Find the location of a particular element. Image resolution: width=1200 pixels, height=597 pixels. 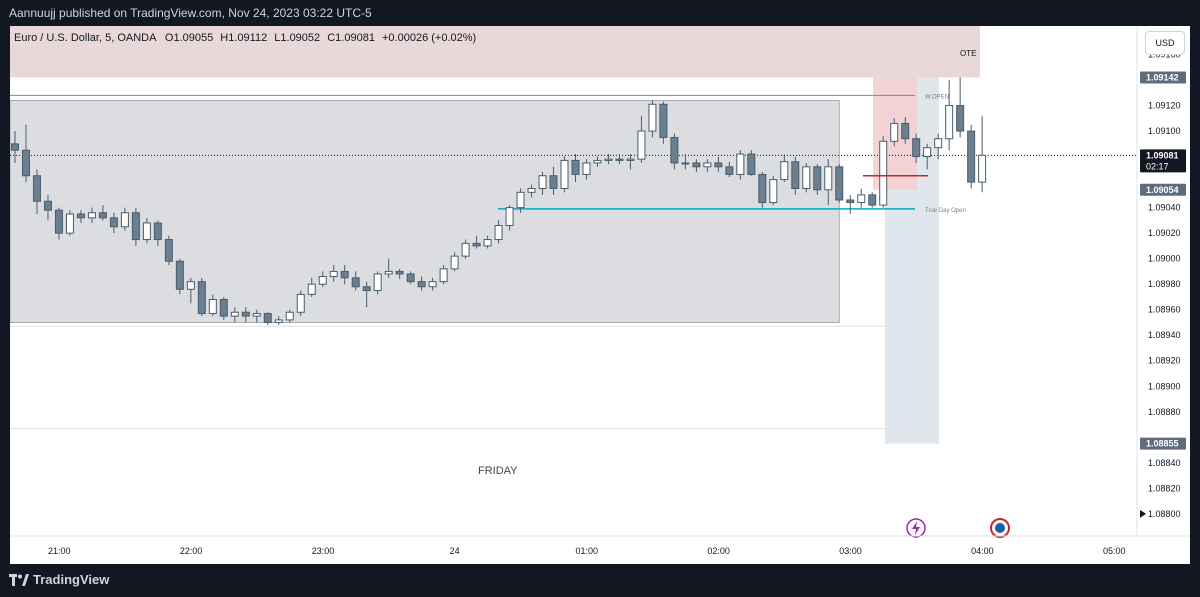

price-tick-label: 1.08900 is located at coordinates (1164, 386).